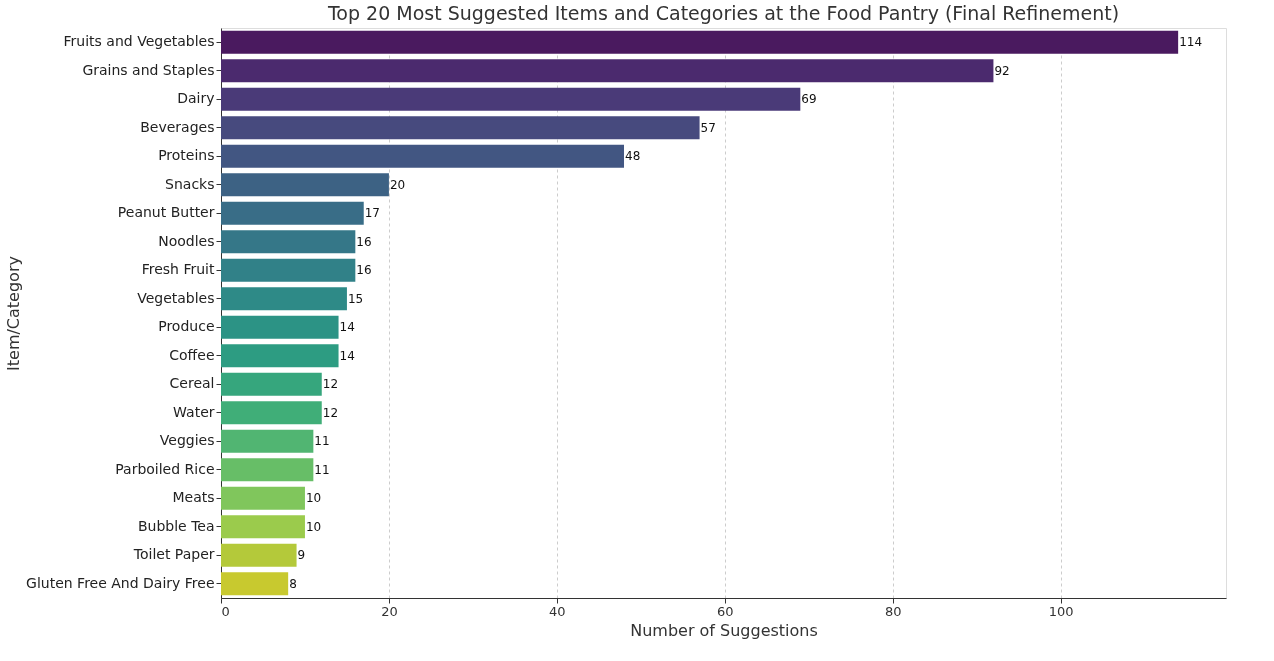  Describe the element at coordinates (372, 213) in the screenshot. I see `data-label: 17` at that location.